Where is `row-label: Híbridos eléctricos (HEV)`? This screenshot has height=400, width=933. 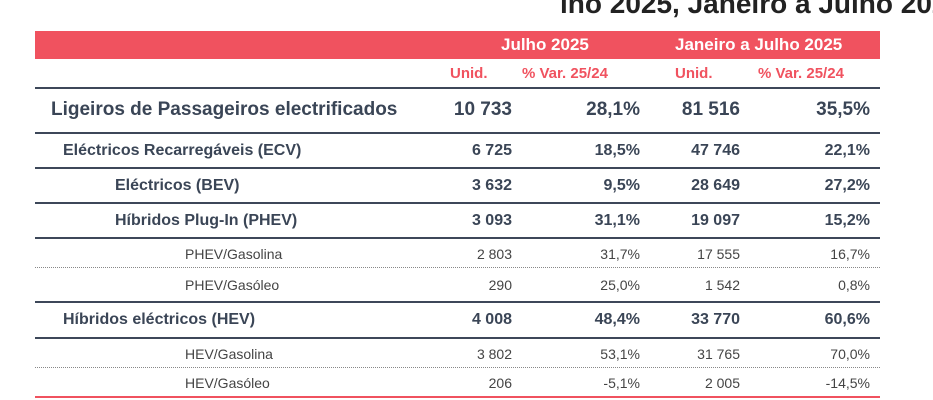
row-label: Híbridos eléctricos (HEV) is located at coordinates (159, 319).